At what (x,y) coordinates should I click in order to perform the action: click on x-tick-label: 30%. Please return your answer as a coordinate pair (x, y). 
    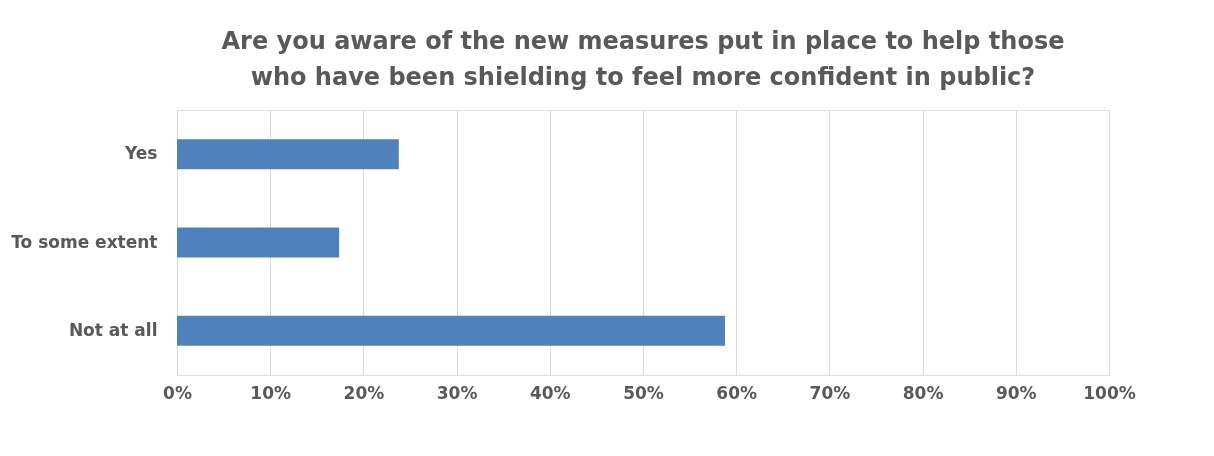
    Looking at the image, I should click on (457, 392).